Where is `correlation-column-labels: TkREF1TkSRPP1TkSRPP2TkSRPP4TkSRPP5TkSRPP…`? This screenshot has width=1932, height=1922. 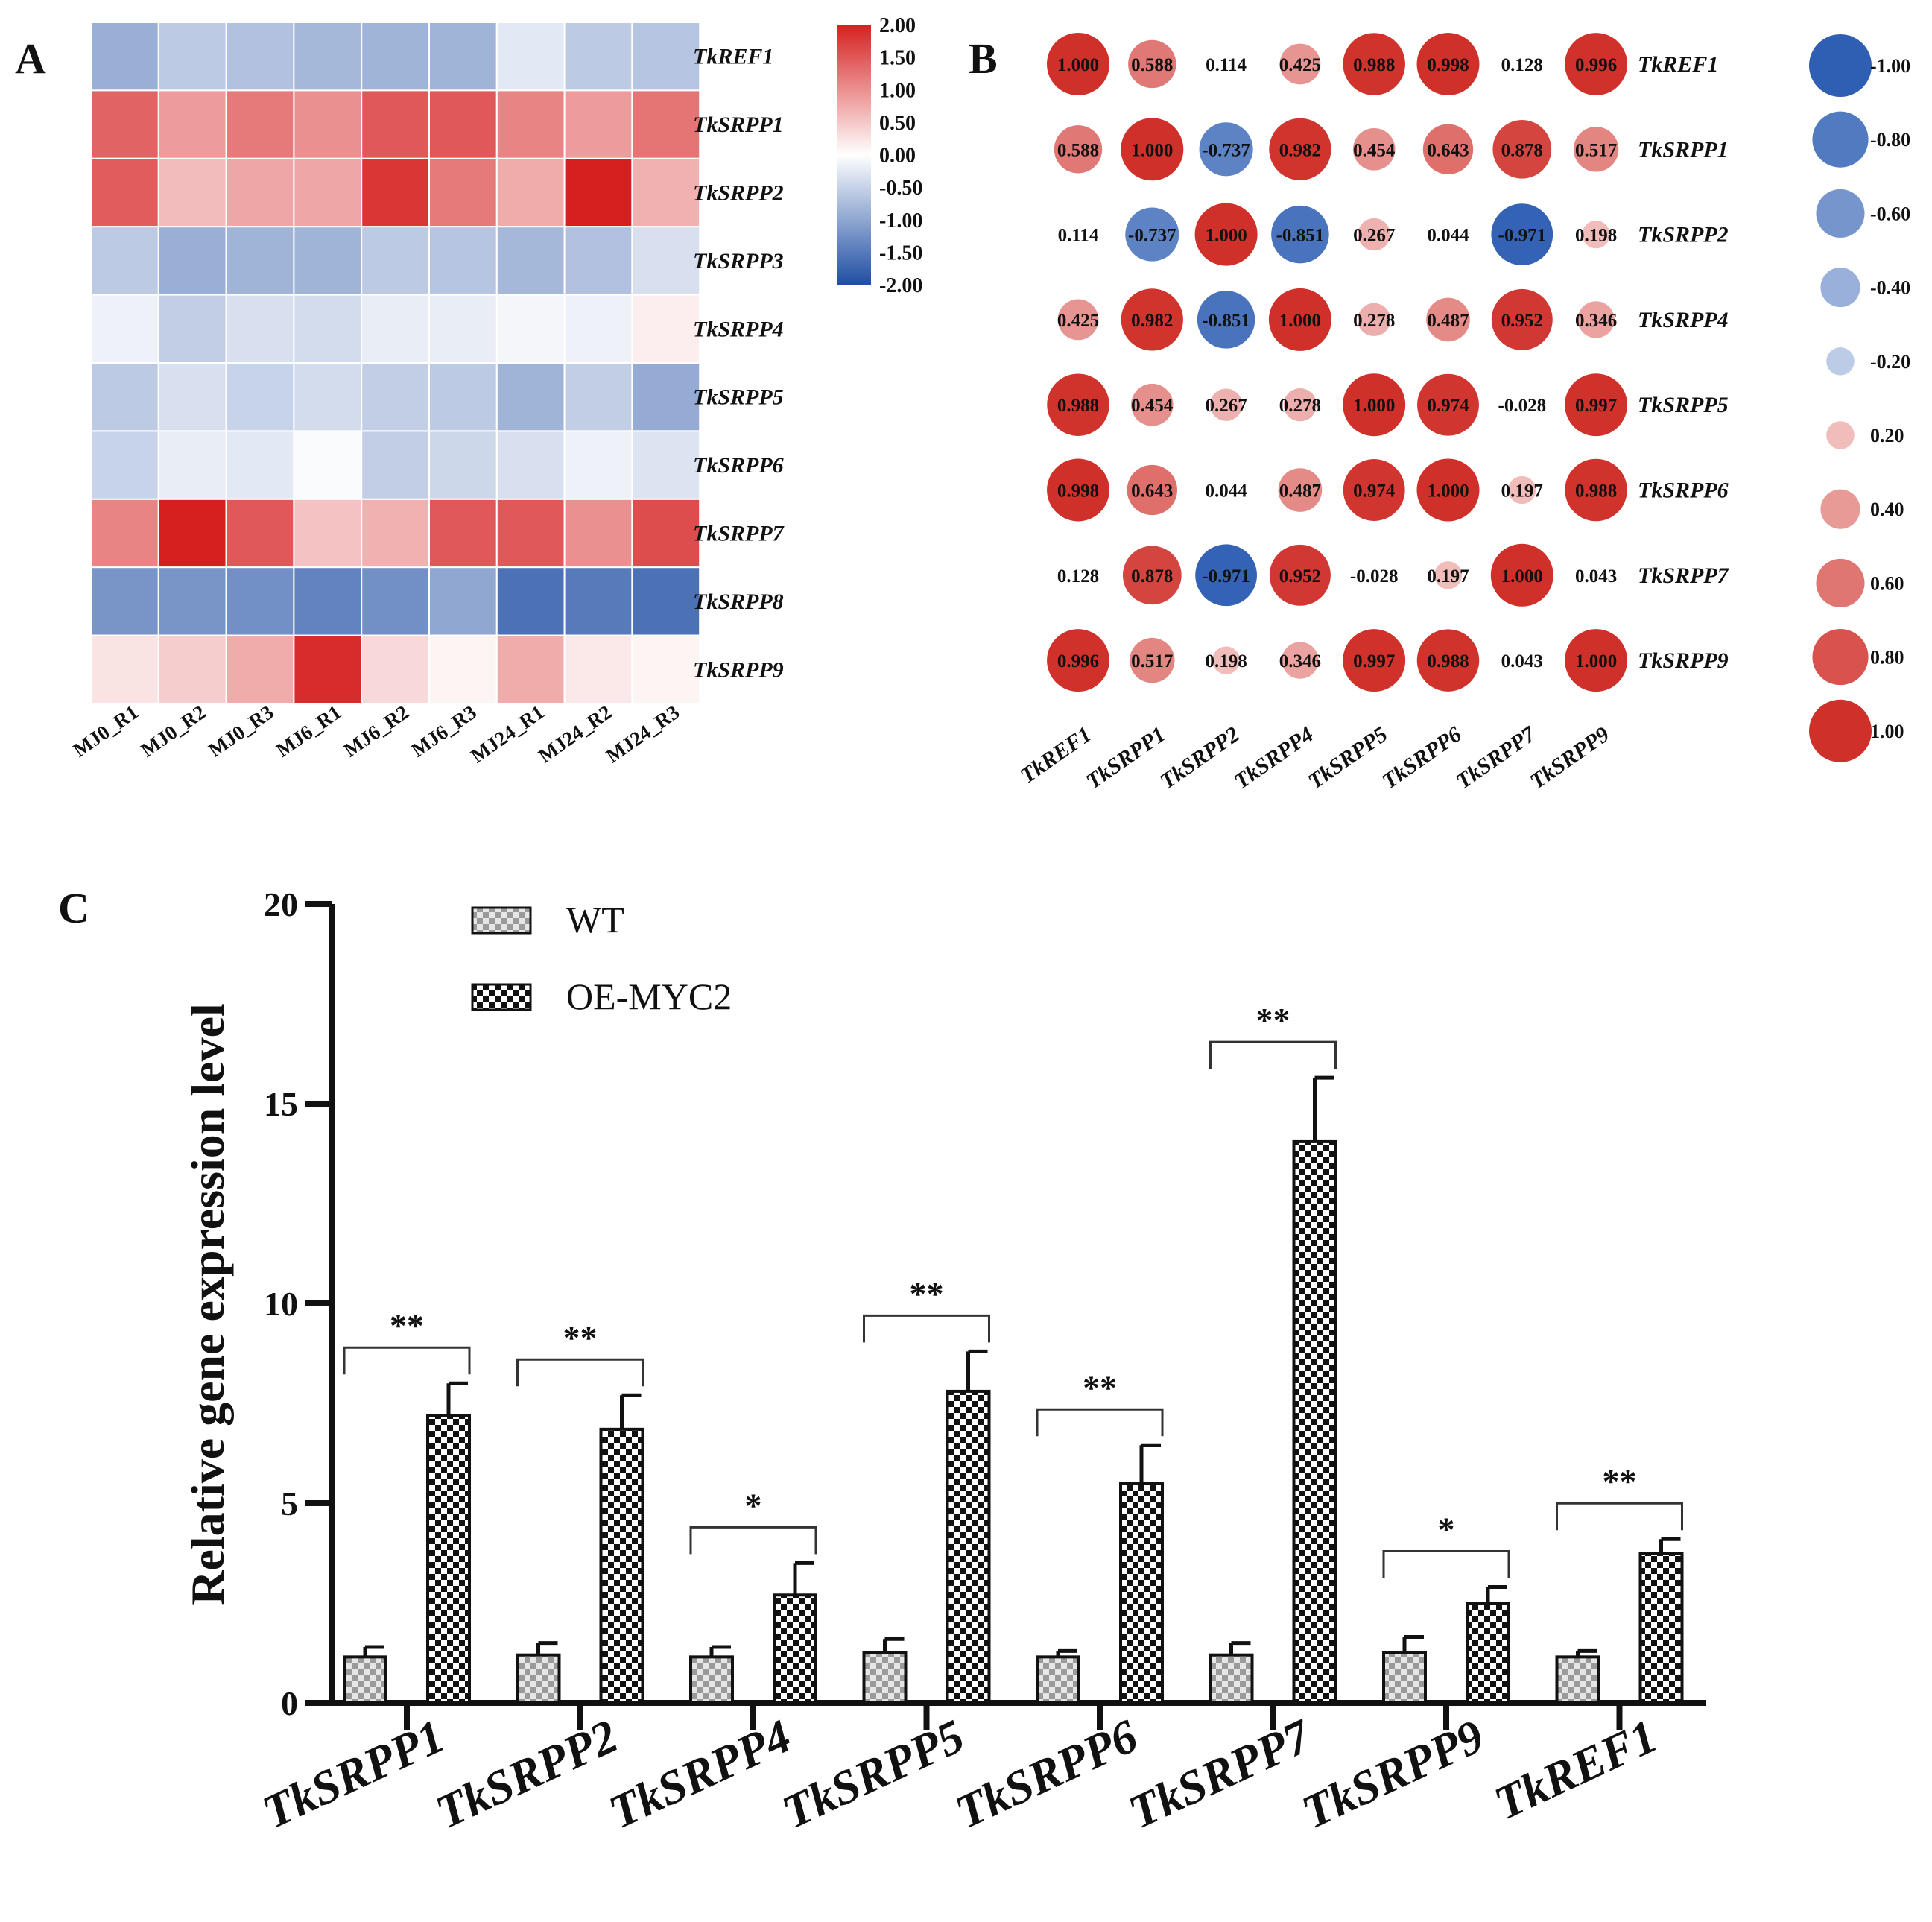 correlation-column-labels: TkREF1TkSRPP1TkSRPP2TkSRPP4TkSRPP5TkSRPP… is located at coordinates (1315, 757).